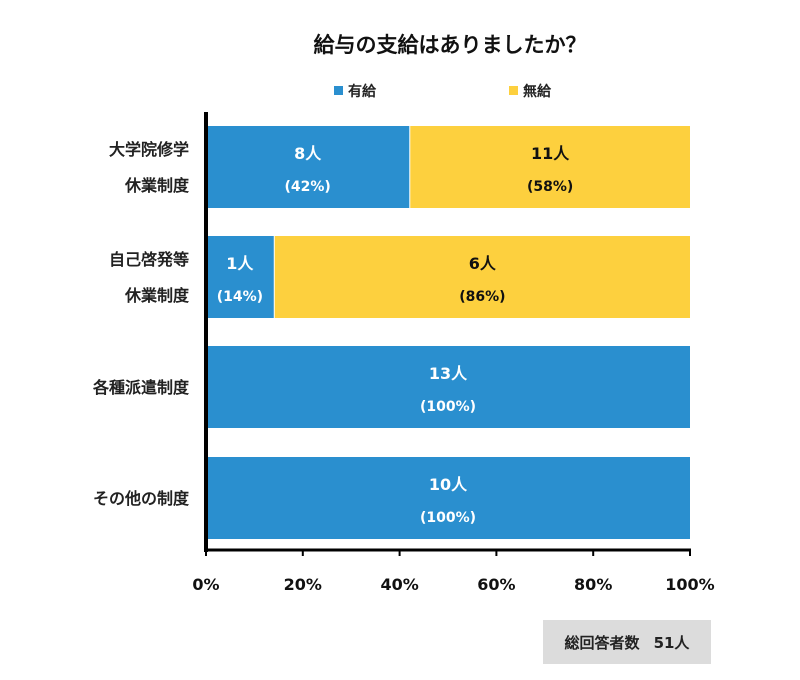  I want to click on legend-label-0: 有給, so click(362, 91).